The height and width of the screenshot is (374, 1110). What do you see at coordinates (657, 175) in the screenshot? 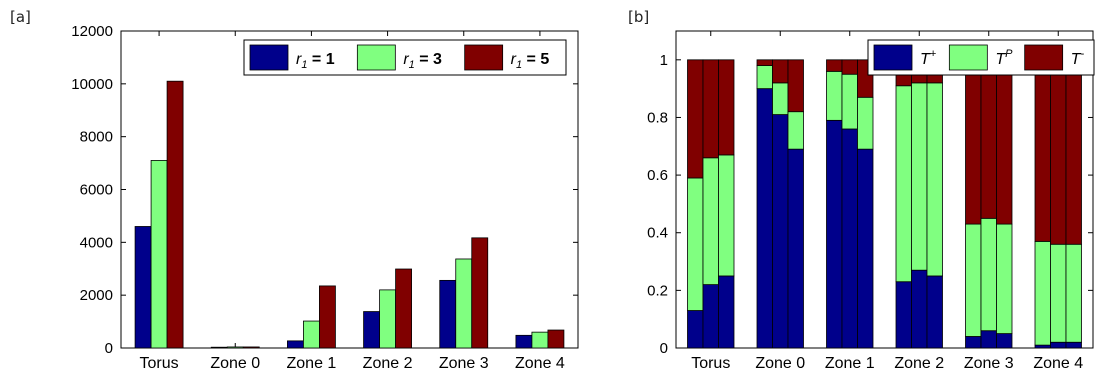
I see `y-tick-label: 0.6` at bounding box center [657, 175].